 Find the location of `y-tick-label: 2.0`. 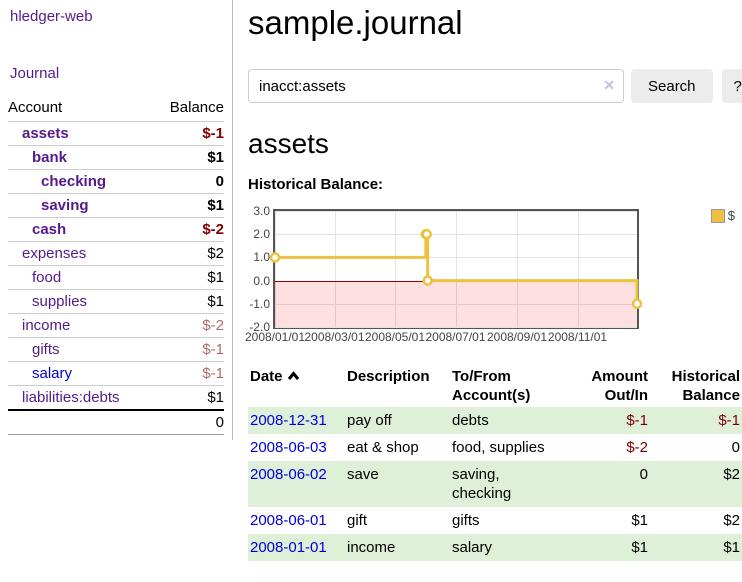

y-tick-label: 2.0 is located at coordinates (261, 234).